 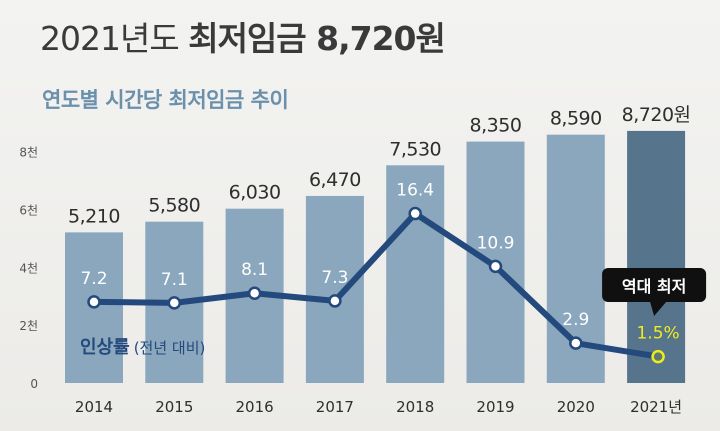 What do you see at coordinates (165, 100) in the screenshot?
I see `chart-subtitle: 연도별 시간당 최저임금 추이` at bounding box center [165, 100].